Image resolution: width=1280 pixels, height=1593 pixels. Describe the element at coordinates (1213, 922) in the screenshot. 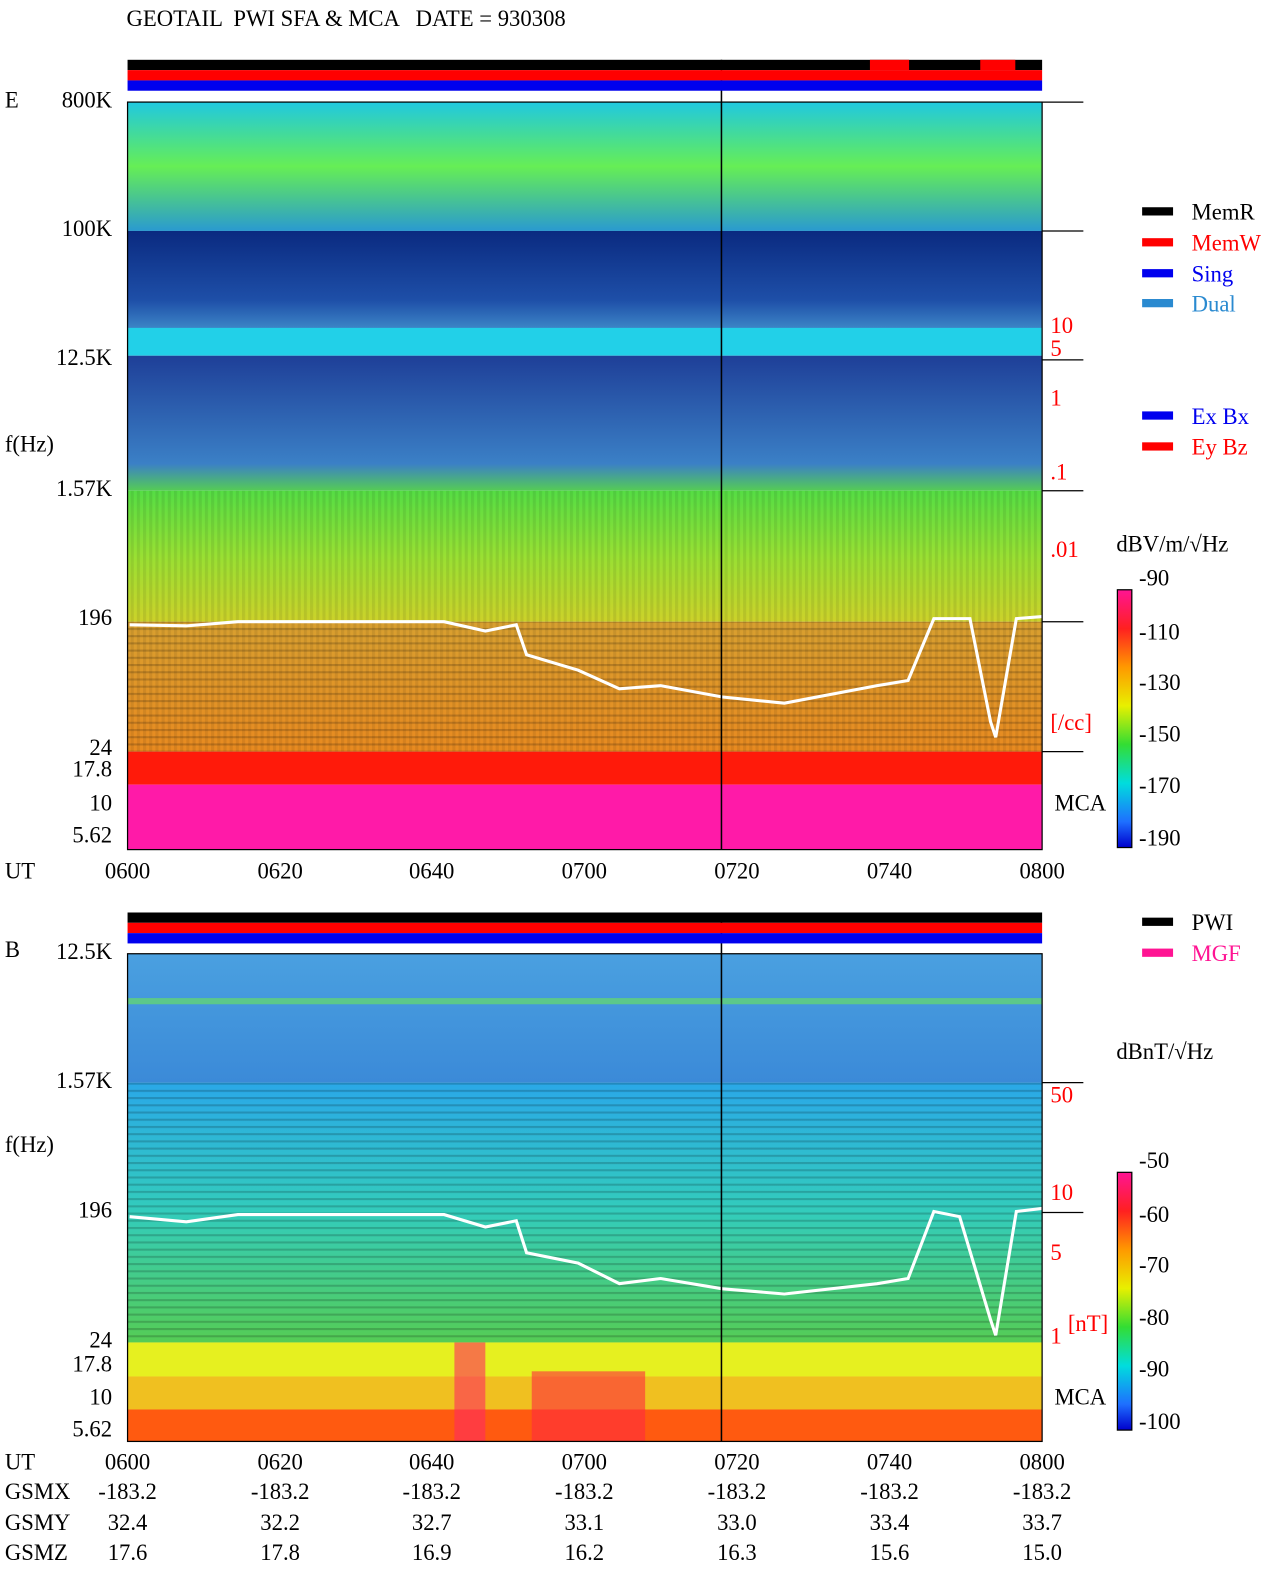

I see `legend-label: PWI` at that location.